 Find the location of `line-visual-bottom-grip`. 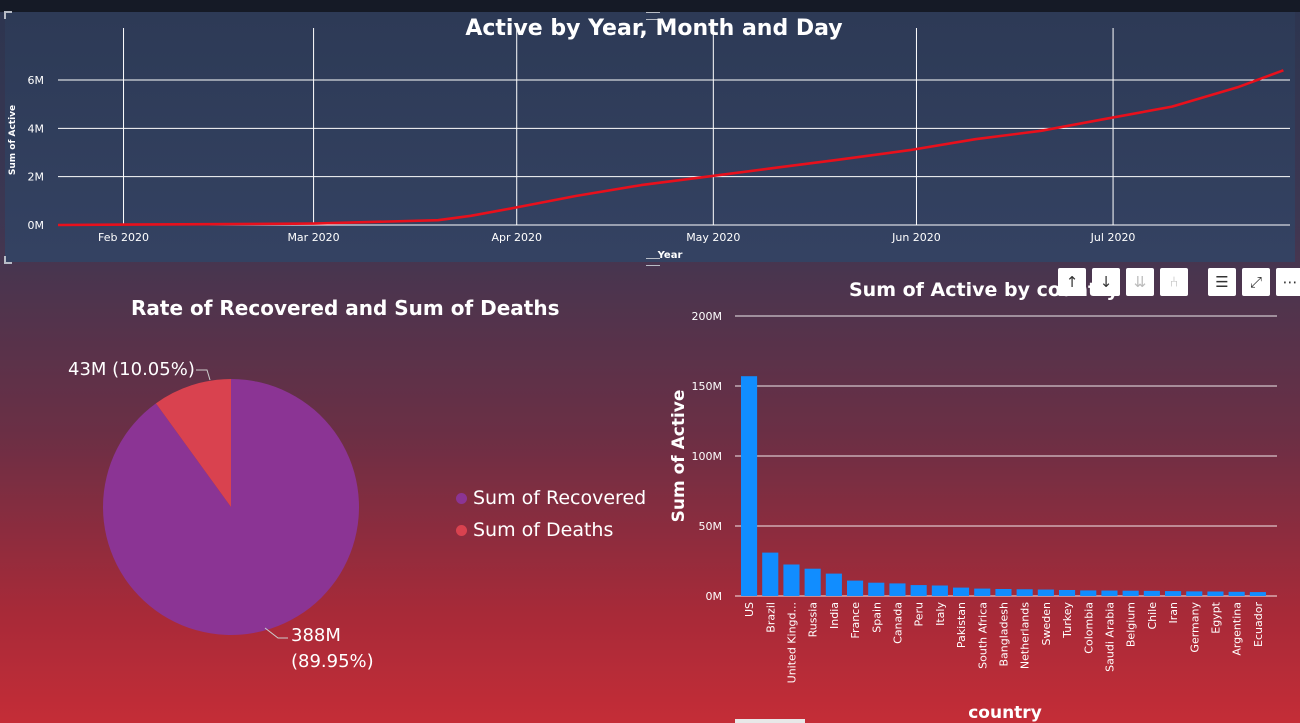

line-visual-bottom-grip is located at coordinates (653, 262).